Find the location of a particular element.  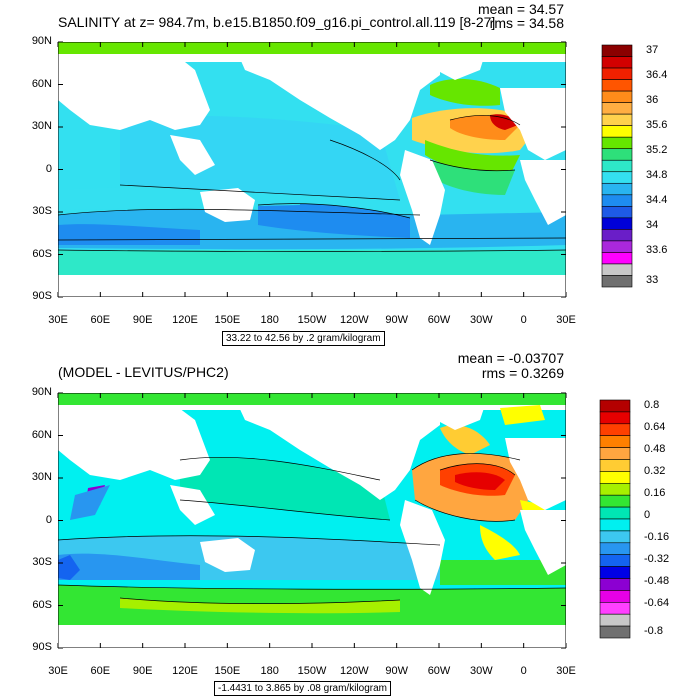

range-label: 33.22 to 42.56 by .2 gram/kilogram is located at coordinates (303, 338).